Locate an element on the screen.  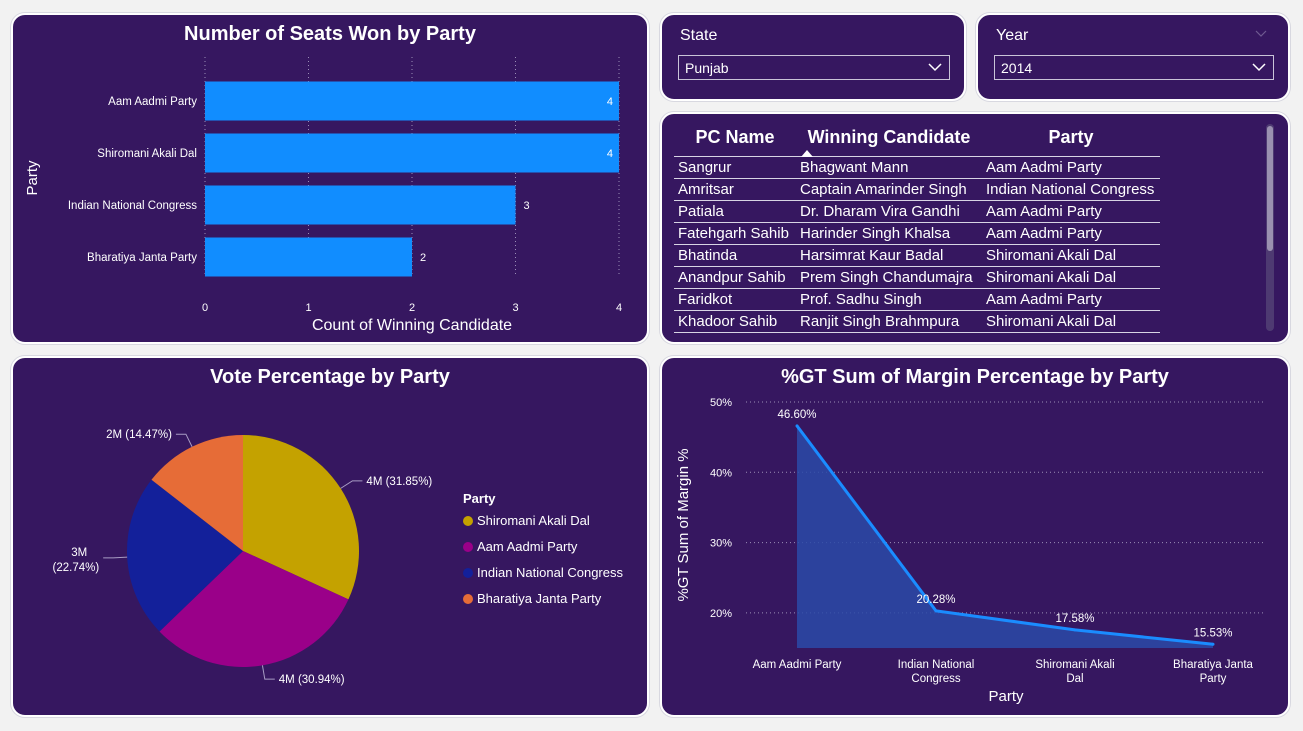
x-axis-label: Party is located at coordinates (1006, 696).